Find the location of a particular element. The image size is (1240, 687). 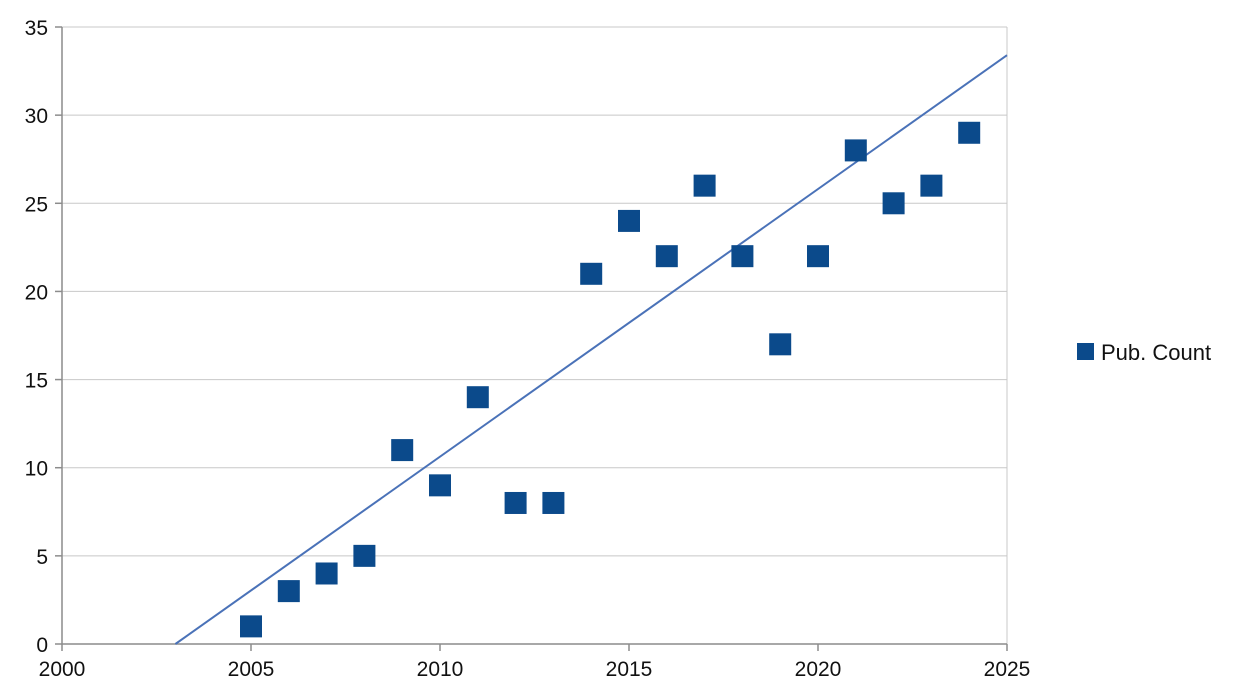

y-axis-ticks: 0 5 10 15 20 25 30 35 is located at coordinates (36, 337).